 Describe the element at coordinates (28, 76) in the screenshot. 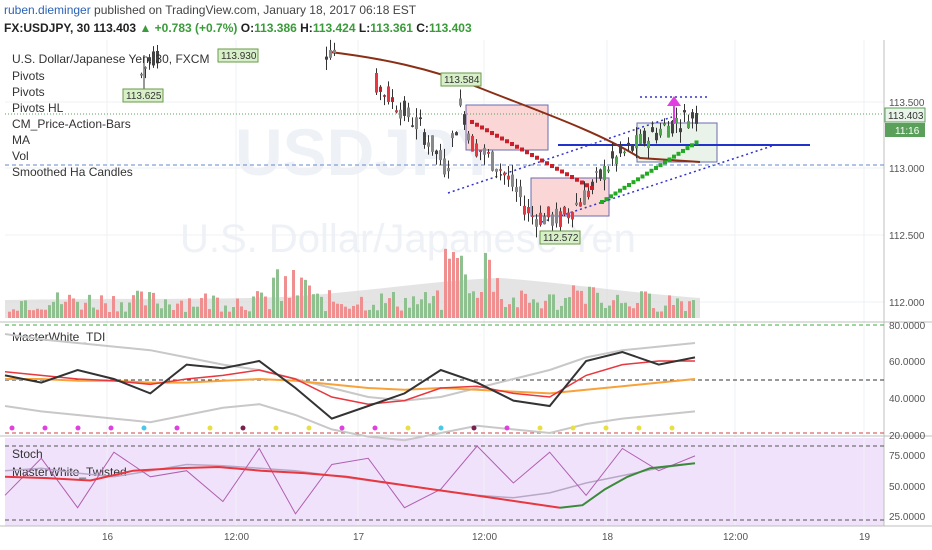

I see `indicator-label: Pivots` at that location.